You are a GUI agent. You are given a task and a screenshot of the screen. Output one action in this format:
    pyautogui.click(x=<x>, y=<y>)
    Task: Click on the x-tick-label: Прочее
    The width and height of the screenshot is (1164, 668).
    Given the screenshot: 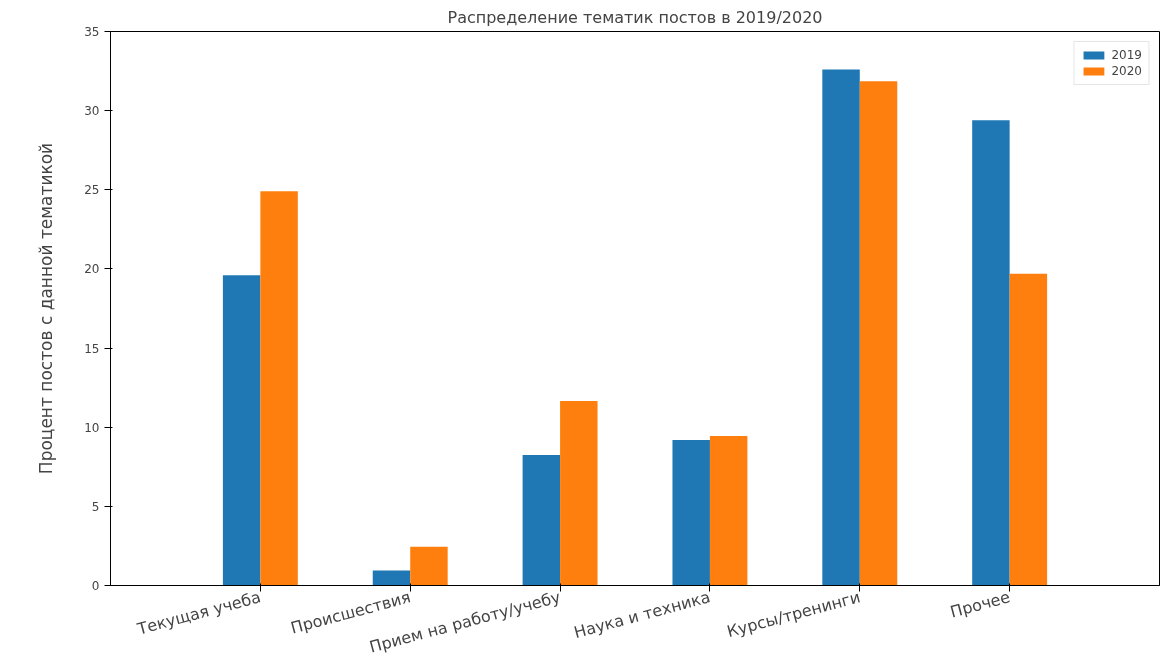 What is the action you would take?
    pyautogui.click(x=980, y=604)
    